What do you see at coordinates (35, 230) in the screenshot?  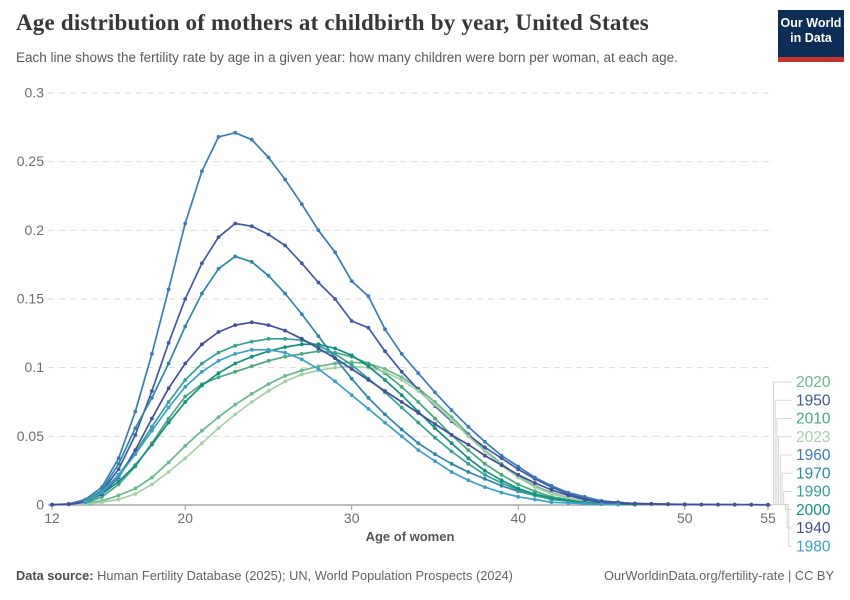 I see `y-tick-label: 0.2` at bounding box center [35, 230].